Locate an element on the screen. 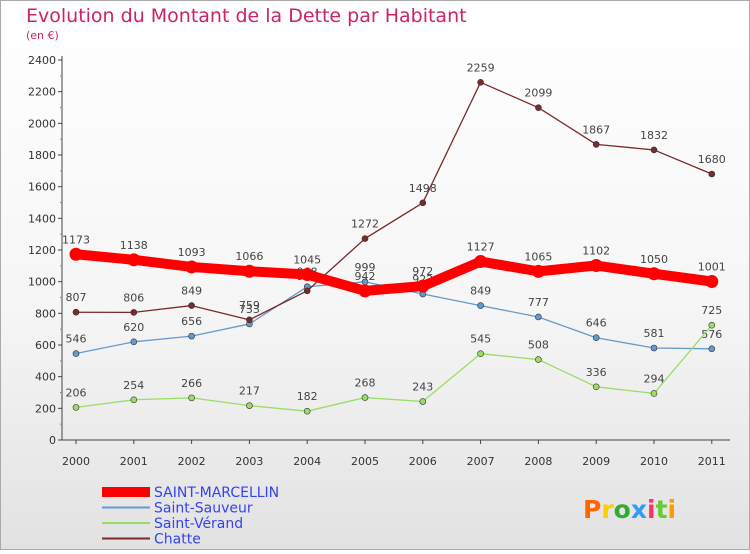 This screenshot has height=554, width=750. data-label: 336 is located at coordinates (596, 372).